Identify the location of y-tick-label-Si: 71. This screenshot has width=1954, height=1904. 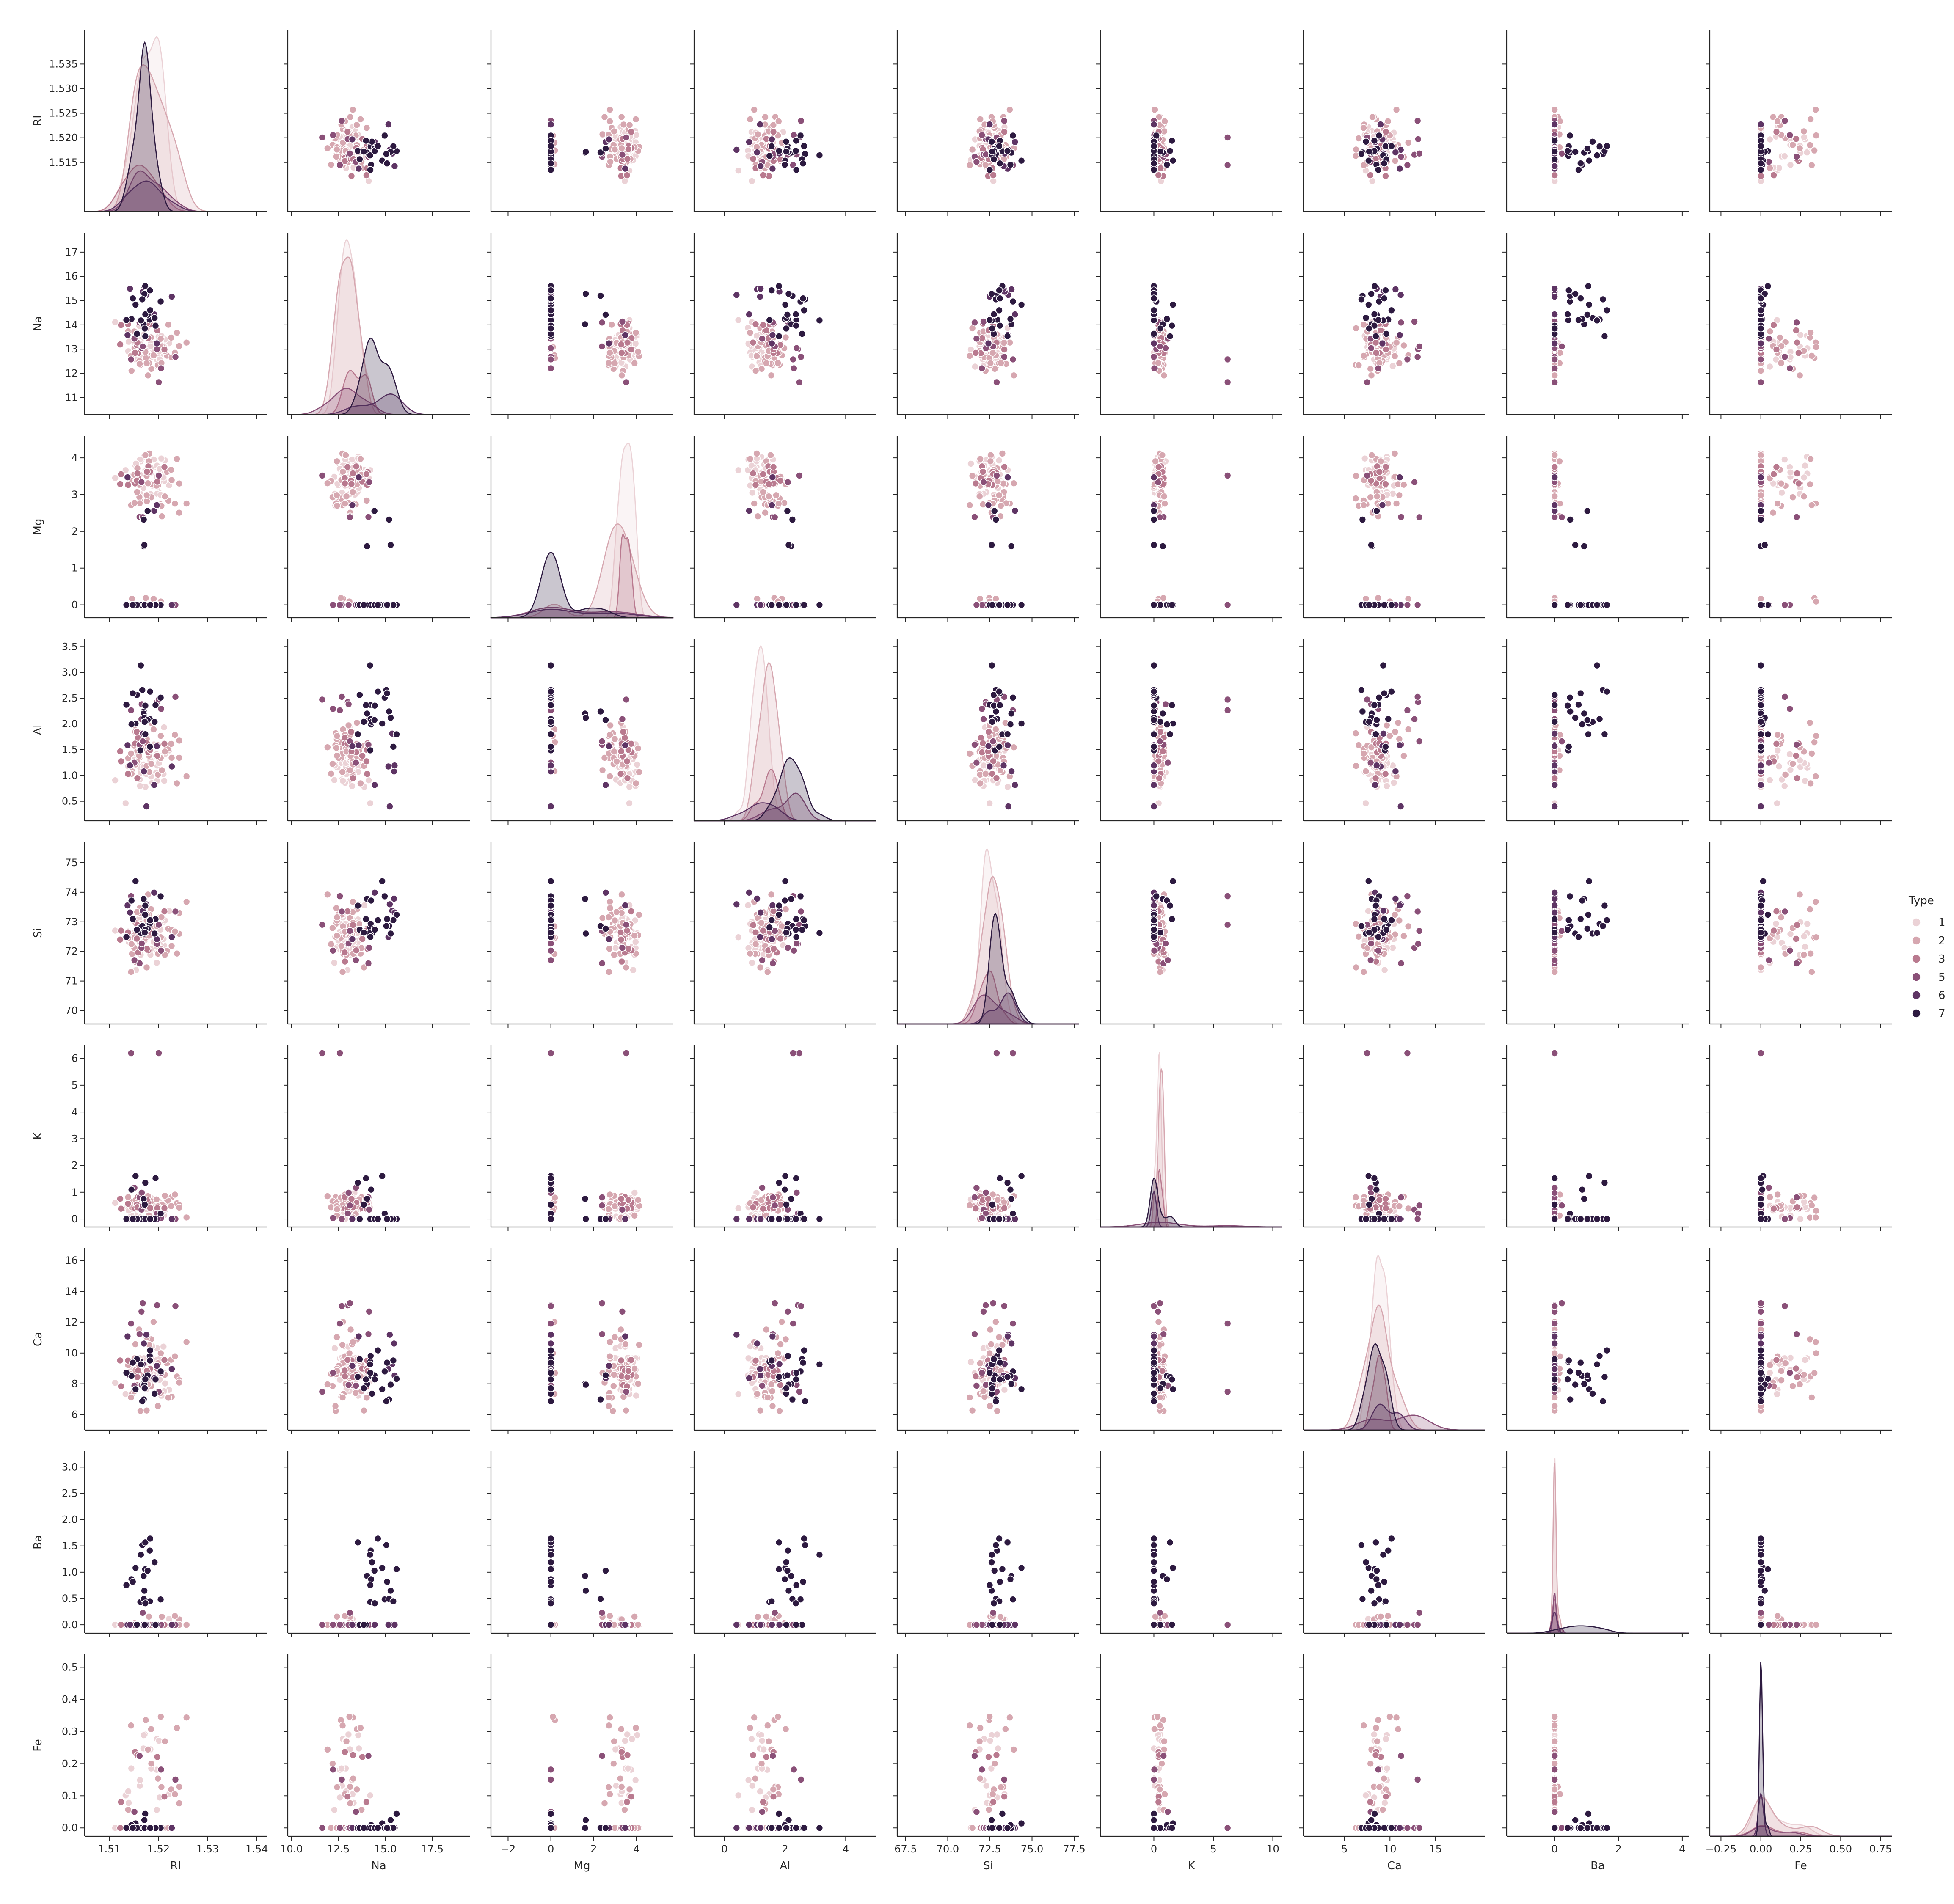
(71, 981).